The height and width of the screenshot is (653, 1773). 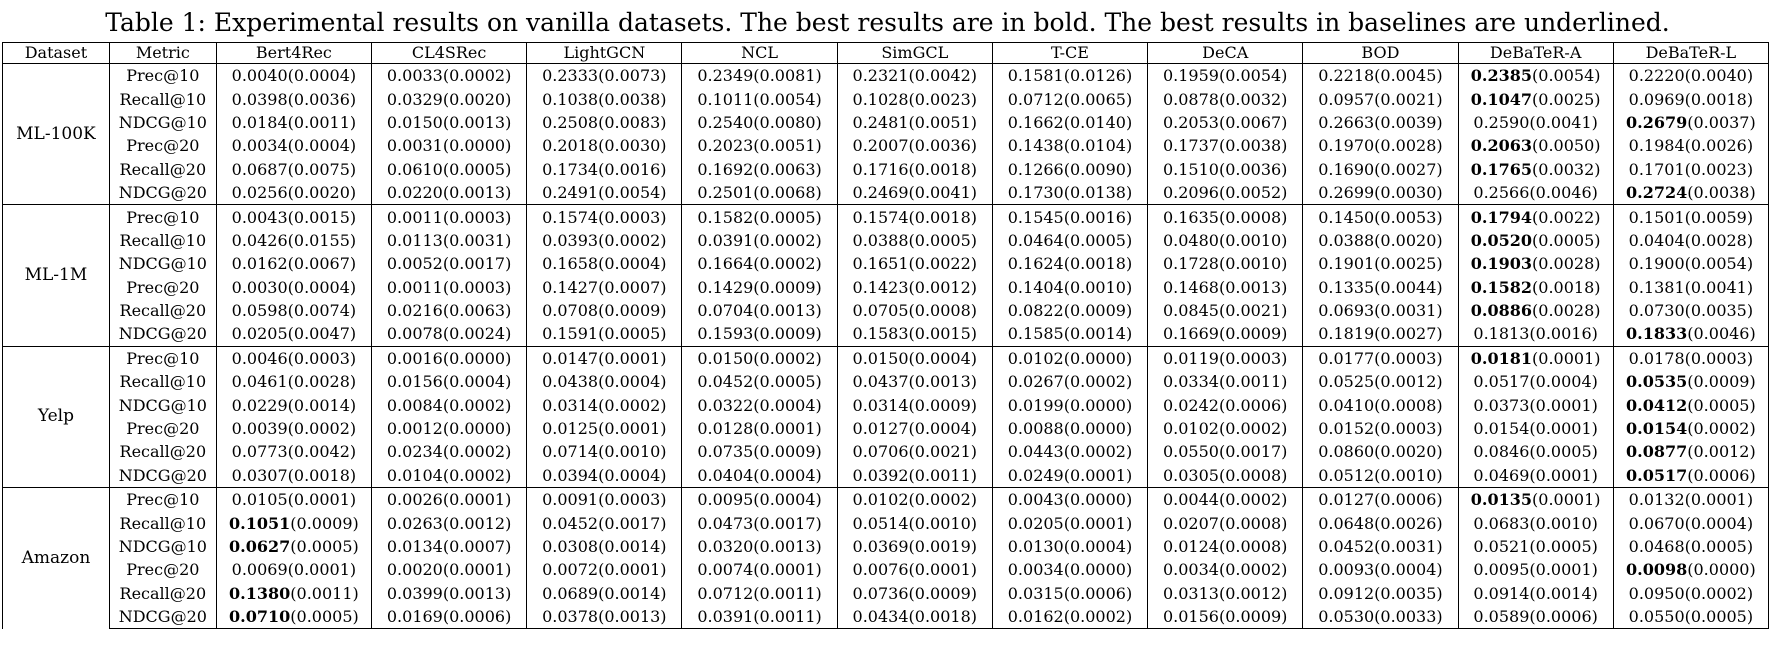 I want to click on mean-value: 0.0119, so click(x=1190, y=358).